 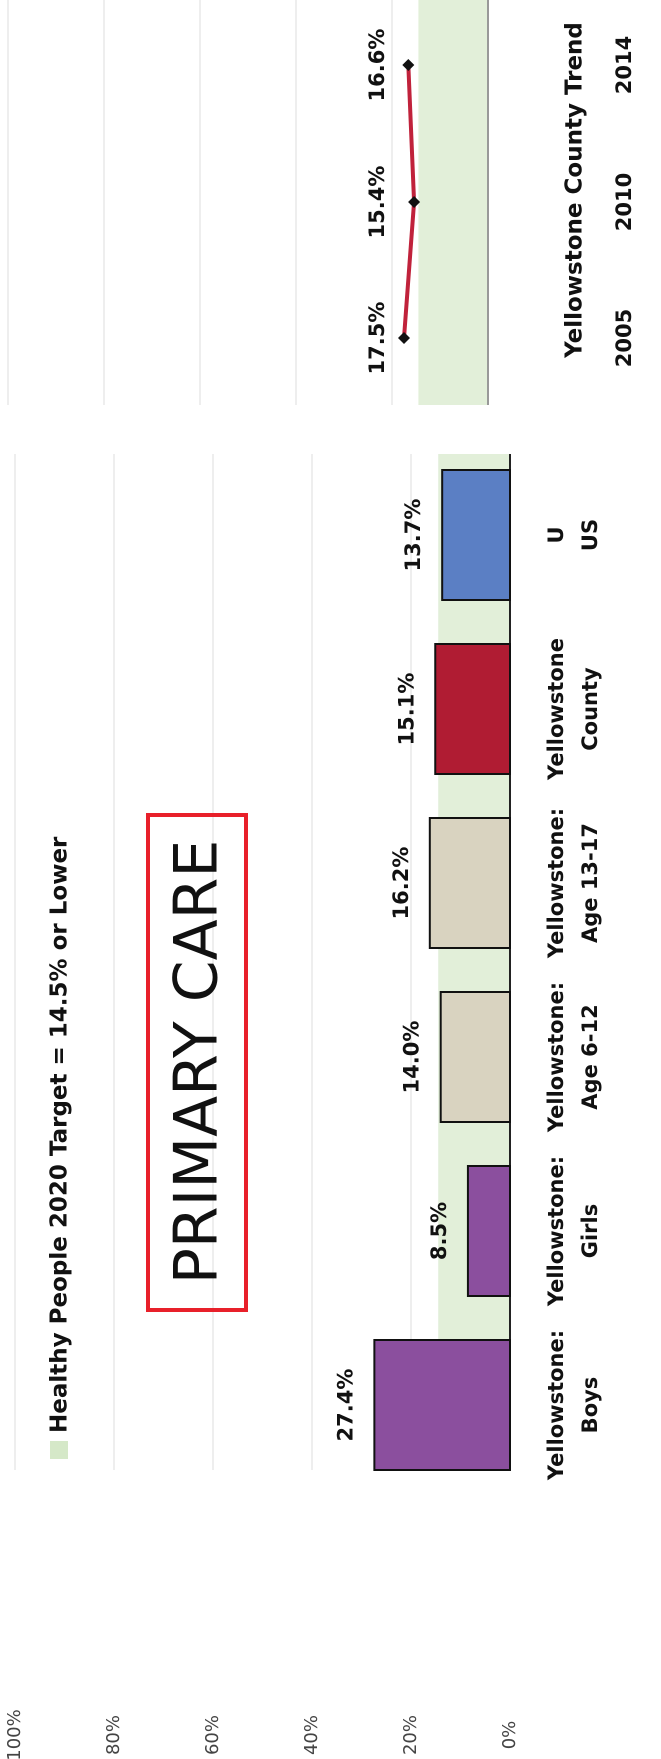 What do you see at coordinates (345, 1405) in the screenshot?
I see `value-label: 27.4%` at bounding box center [345, 1405].